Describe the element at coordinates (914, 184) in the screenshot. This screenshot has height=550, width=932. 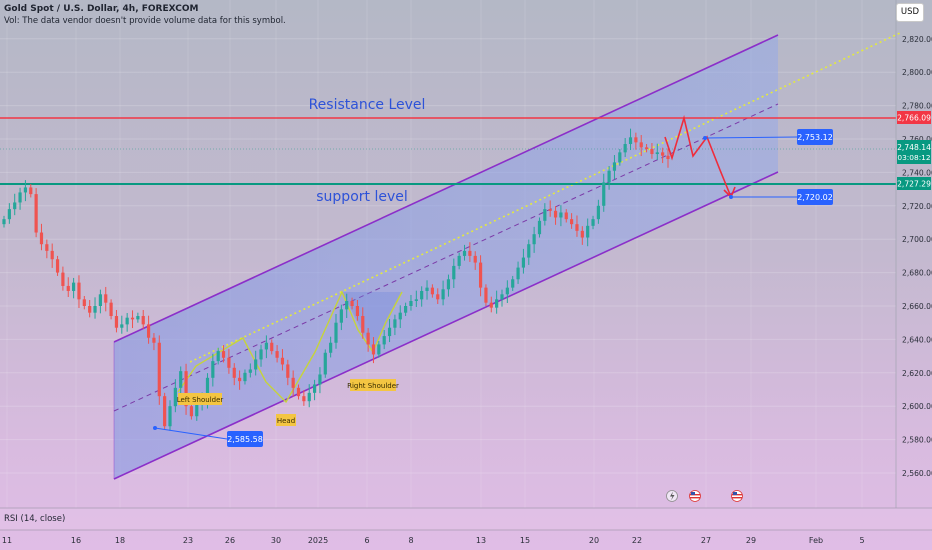
I see `support-price-text: 2,727.29` at that location.